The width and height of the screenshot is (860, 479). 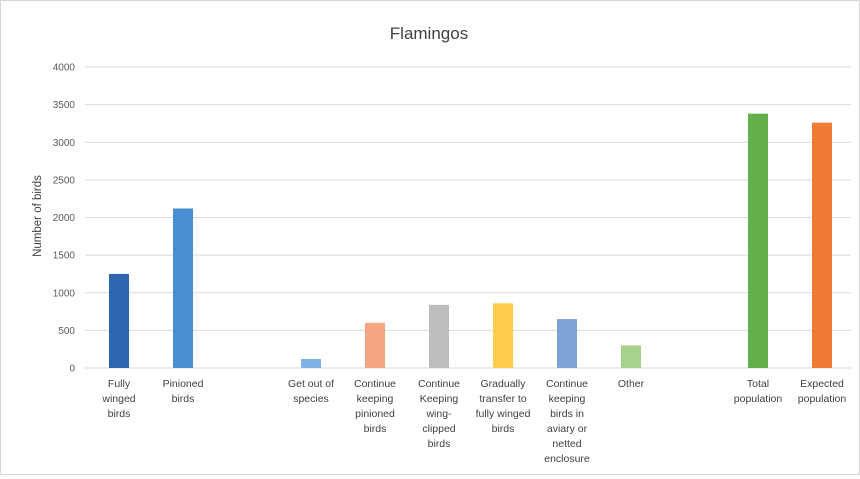 I want to click on x-category-label-line: Expected, so click(x=822, y=384).